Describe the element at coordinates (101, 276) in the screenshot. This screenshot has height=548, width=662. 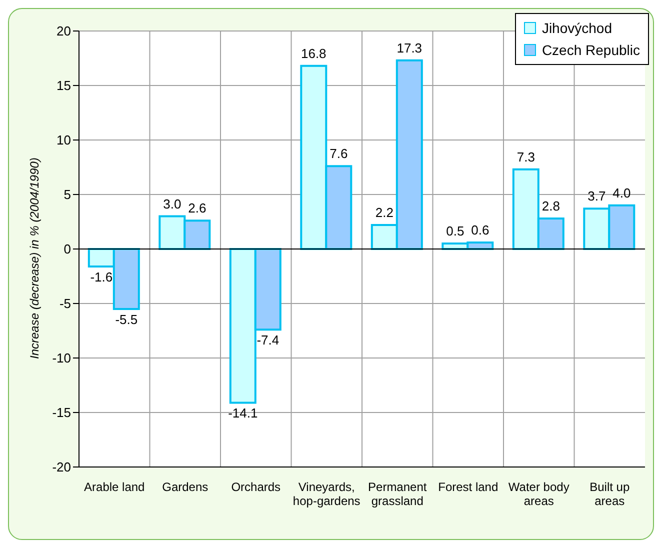
I see `data-label: -1.6` at that location.